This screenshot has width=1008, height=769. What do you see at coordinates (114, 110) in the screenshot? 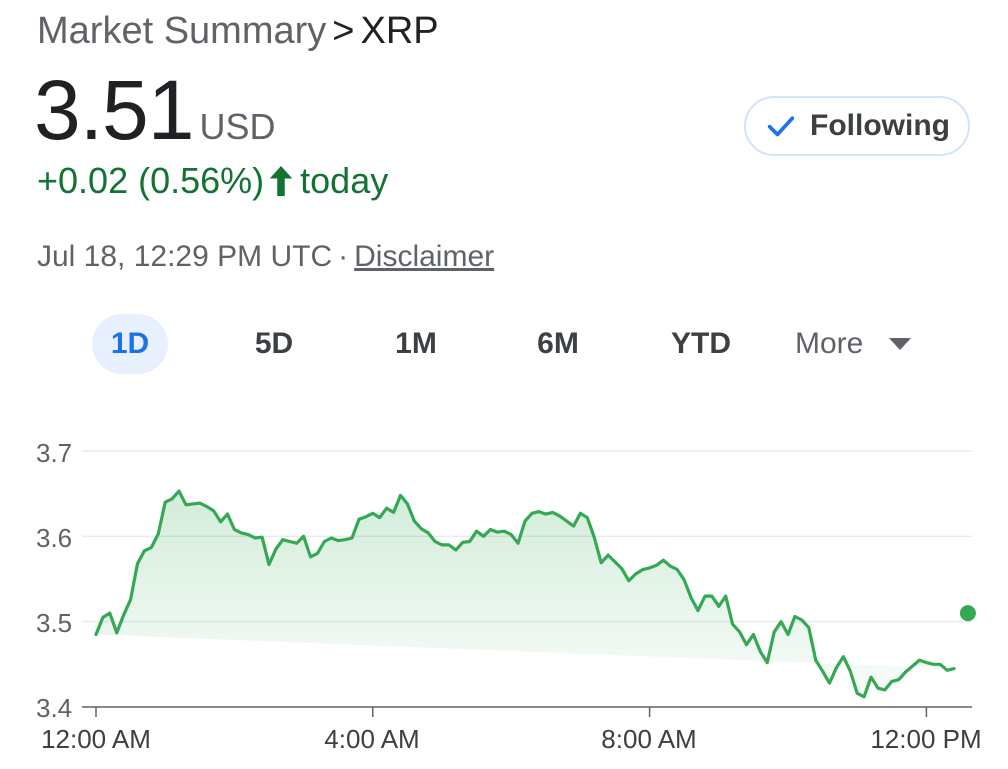
I see `current-price: 3.51` at bounding box center [114, 110].